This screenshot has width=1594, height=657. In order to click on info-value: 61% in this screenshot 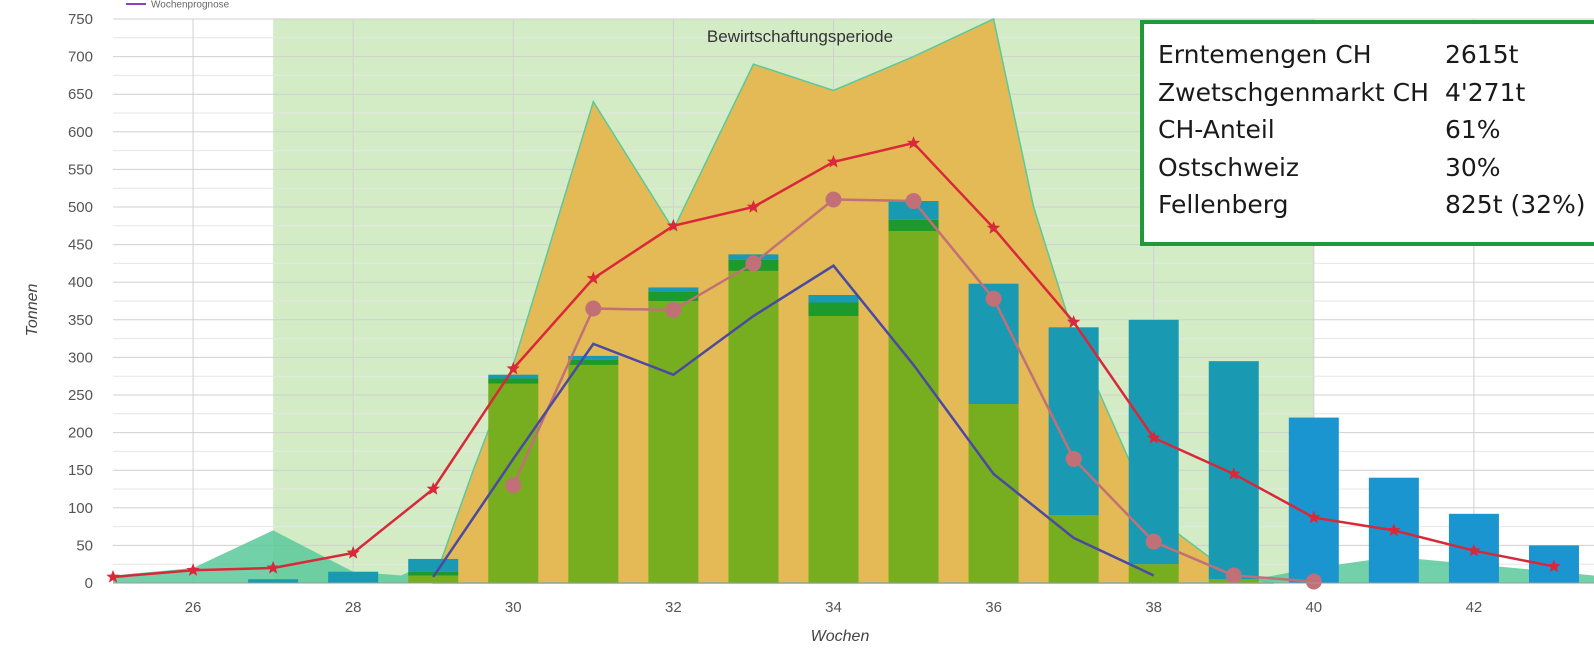, I will do `click(1473, 129)`.